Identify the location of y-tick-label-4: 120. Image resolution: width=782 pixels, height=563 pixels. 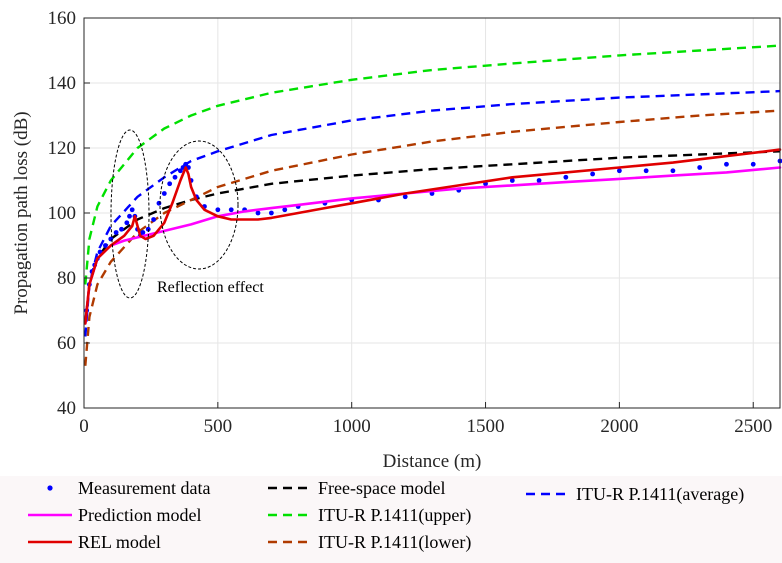
(62, 148).